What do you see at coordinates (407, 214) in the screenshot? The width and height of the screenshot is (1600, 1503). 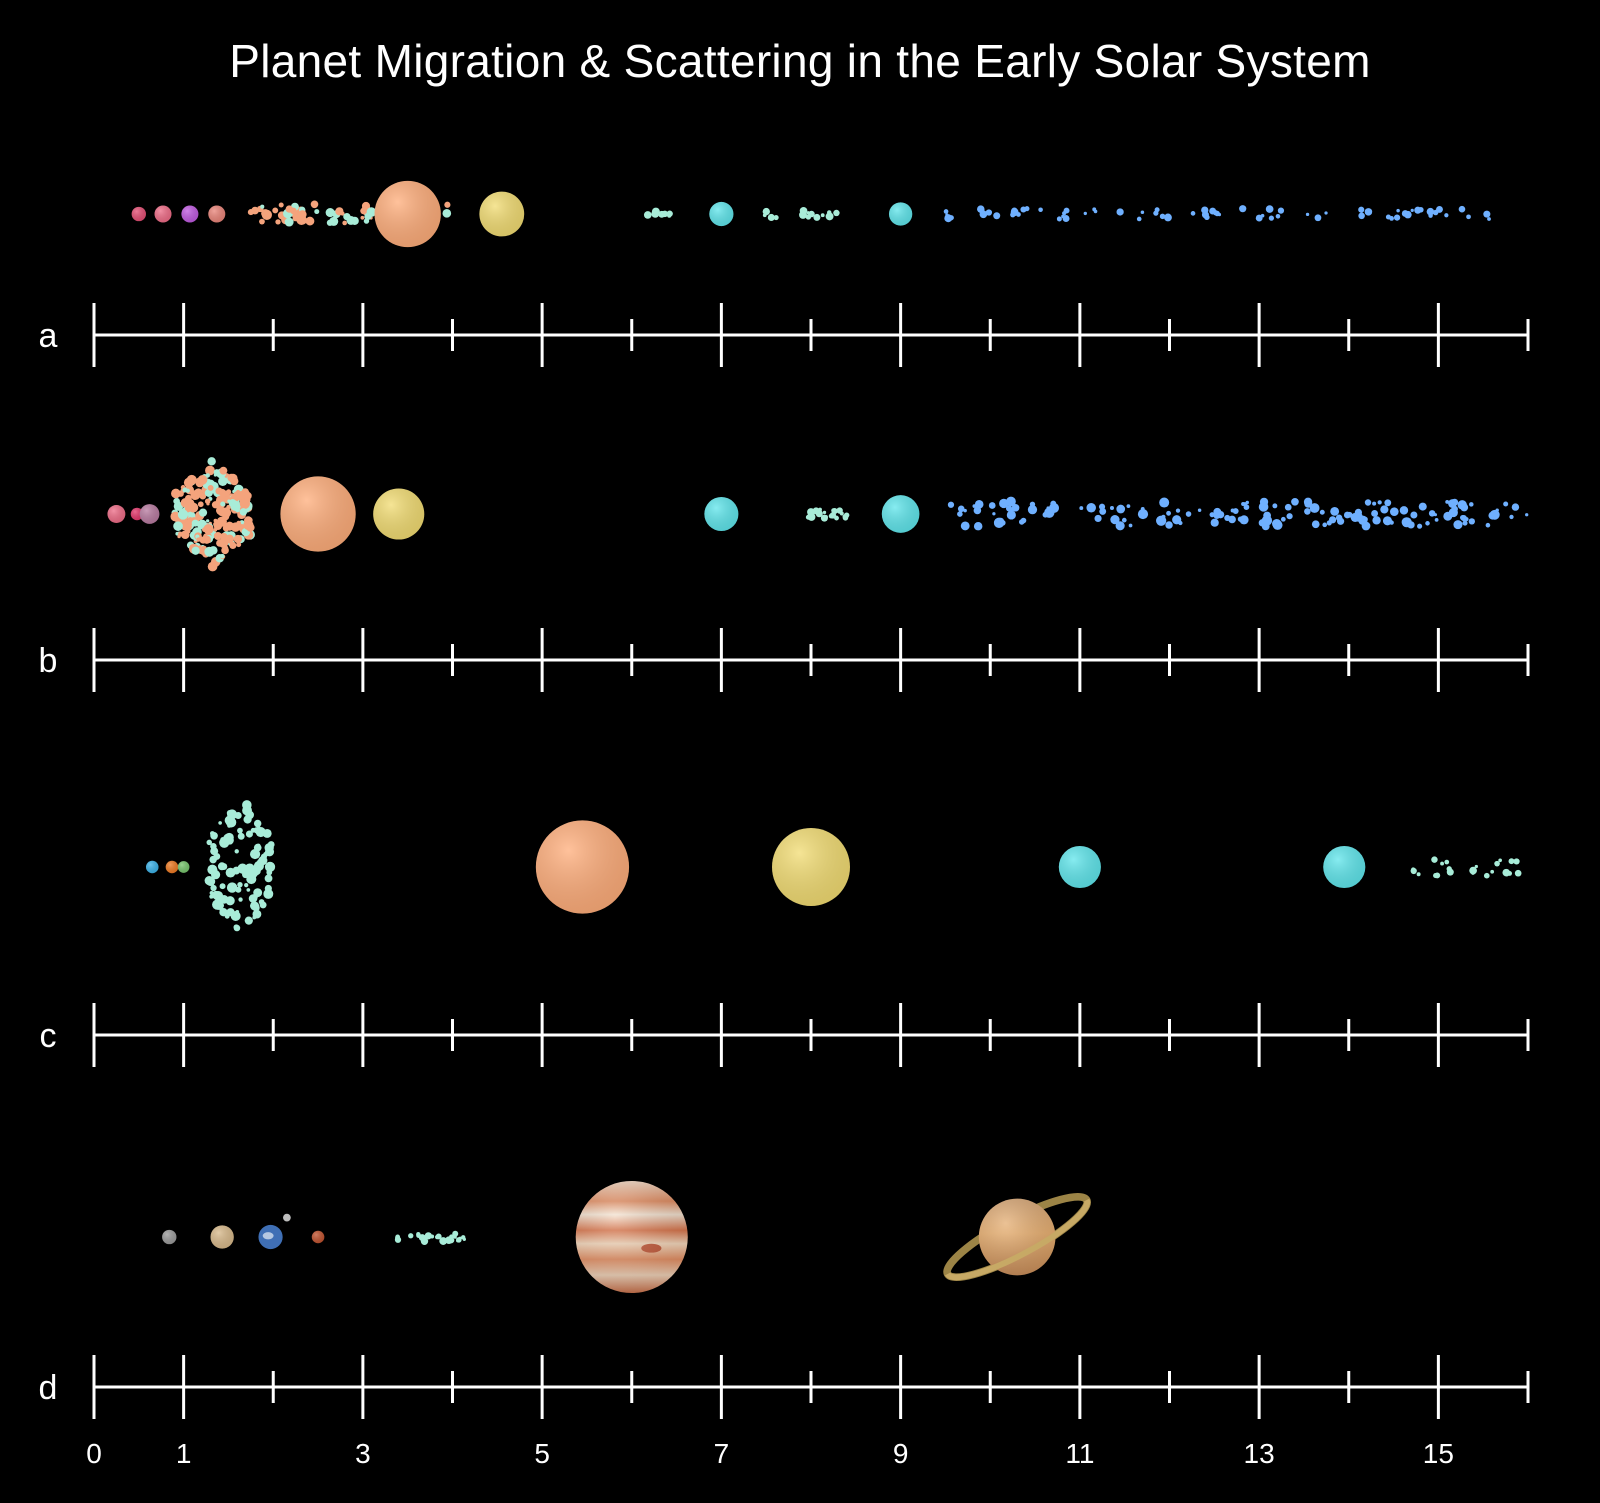 I see `gas-giant` at bounding box center [407, 214].